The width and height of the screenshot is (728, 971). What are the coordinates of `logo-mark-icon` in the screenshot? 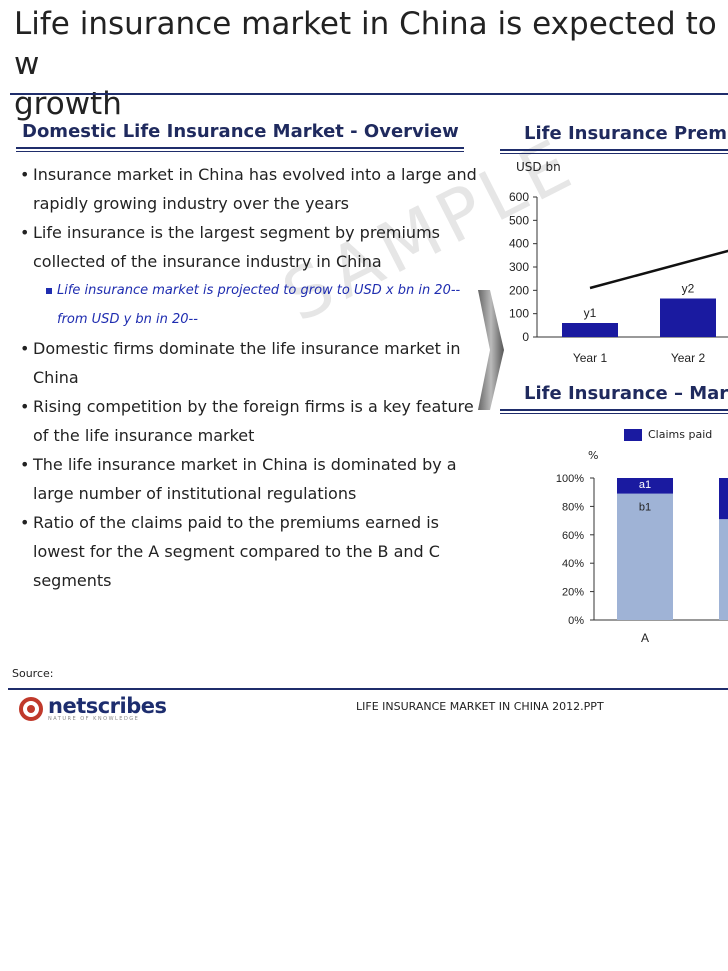 It's located at (31, 709).